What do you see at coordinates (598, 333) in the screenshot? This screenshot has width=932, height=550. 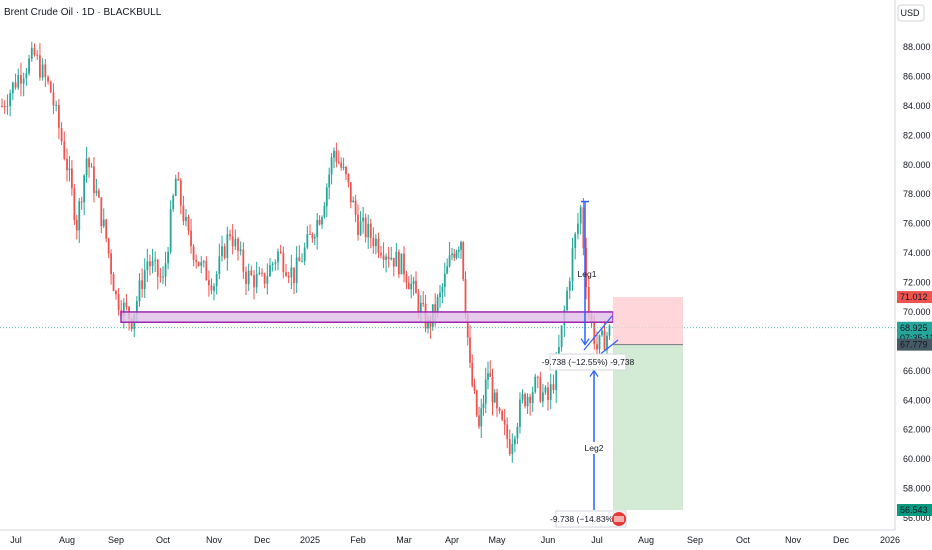 I see `channel-line-upper` at bounding box center [598, 333].